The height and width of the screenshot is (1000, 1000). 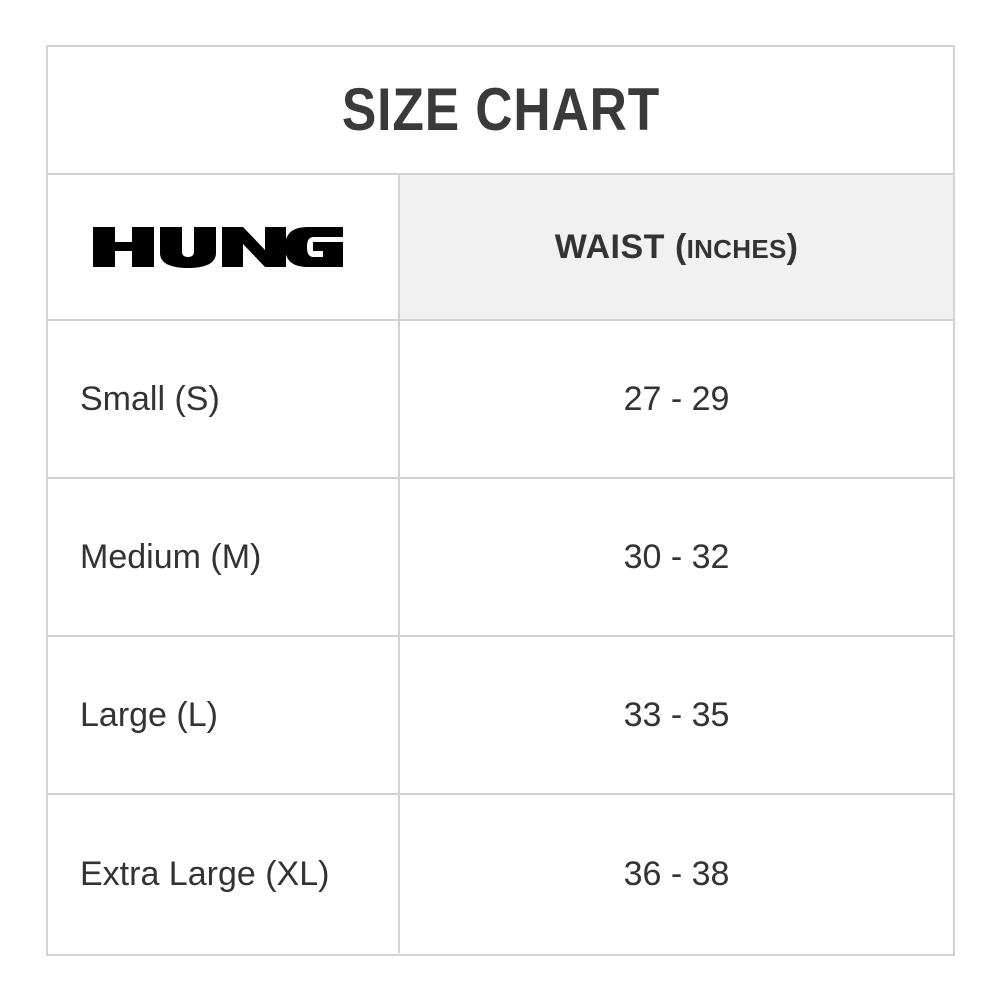 What do you see at coordinates (205, 874) in the screenshot?
I see `size-label: Extra Large (XL)` at bounding box center [205, 874].